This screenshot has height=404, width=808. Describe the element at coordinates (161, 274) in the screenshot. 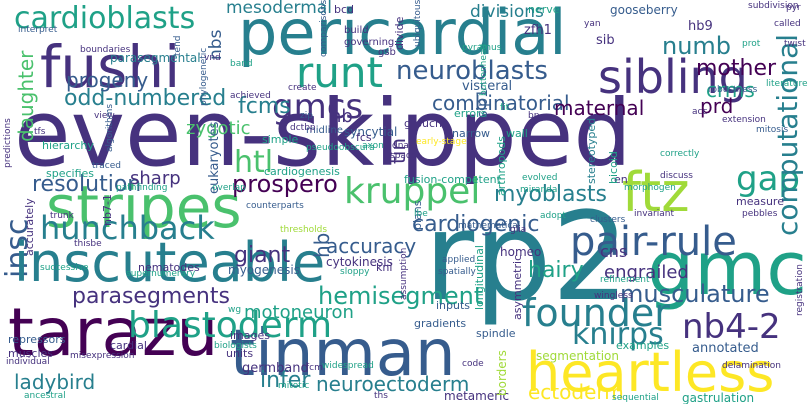

I see `word-supernumerary: supernumerary` at that location.